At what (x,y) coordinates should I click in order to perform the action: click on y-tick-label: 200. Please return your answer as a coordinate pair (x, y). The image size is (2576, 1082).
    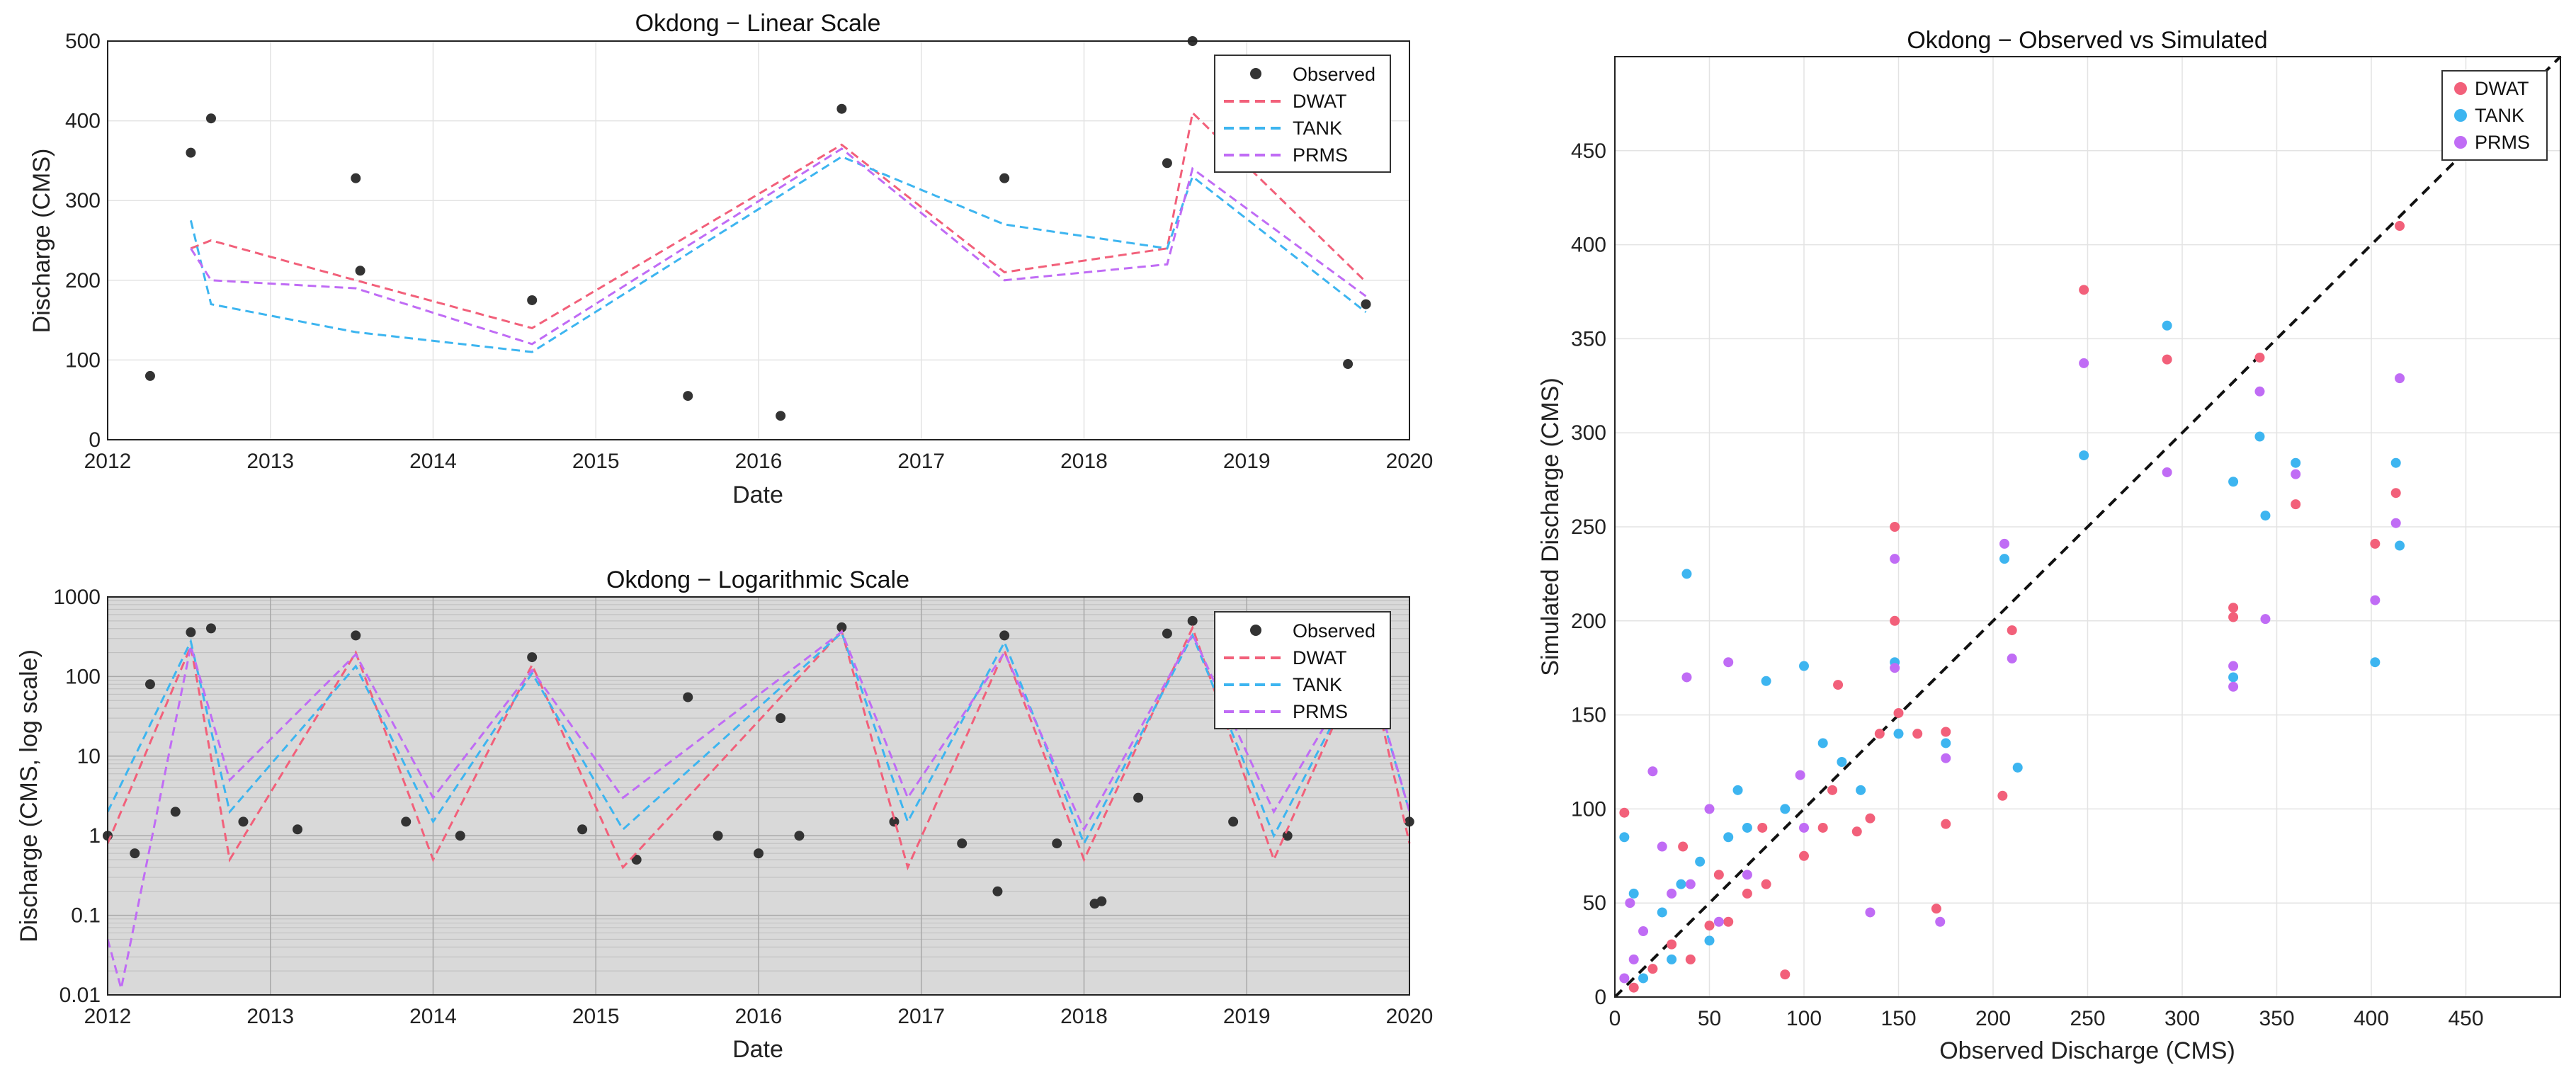
    Looking at the image, I should click on (83, 280).